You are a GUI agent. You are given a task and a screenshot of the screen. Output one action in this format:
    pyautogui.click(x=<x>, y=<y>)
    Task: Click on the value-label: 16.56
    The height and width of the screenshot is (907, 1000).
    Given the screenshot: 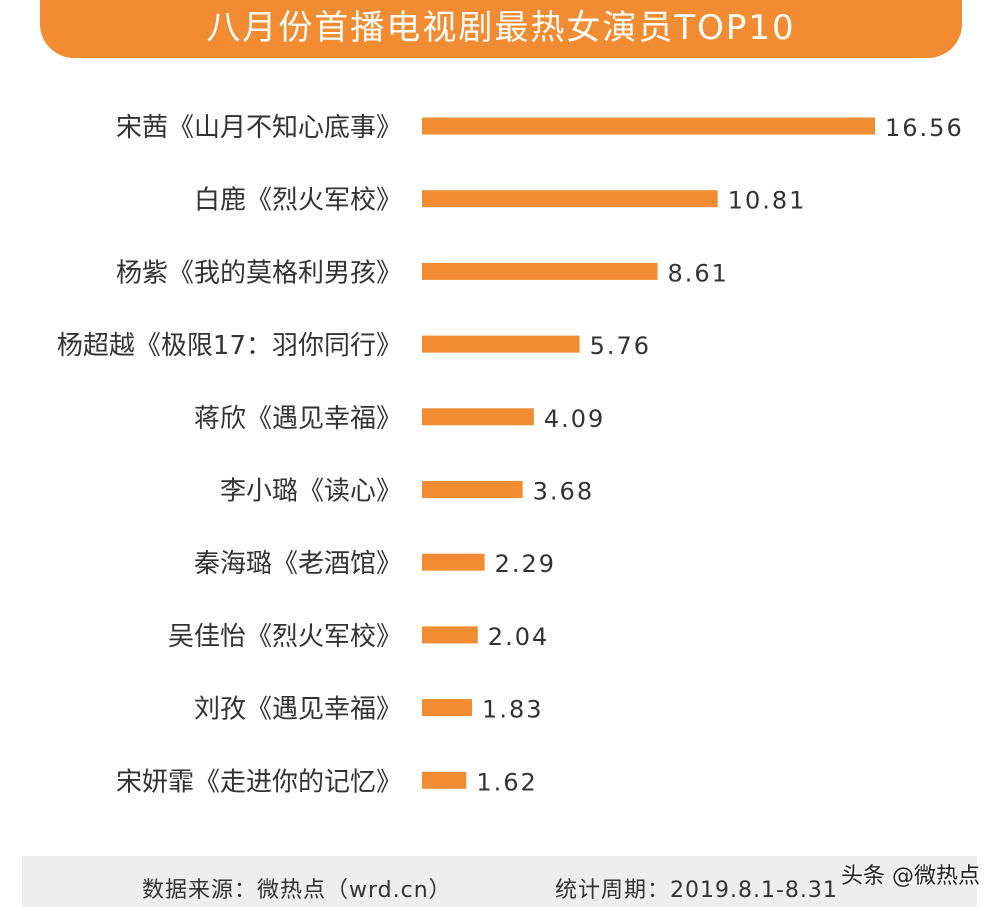 What is the action you would take?
    pyautogui.click(x=924, y=128)
    